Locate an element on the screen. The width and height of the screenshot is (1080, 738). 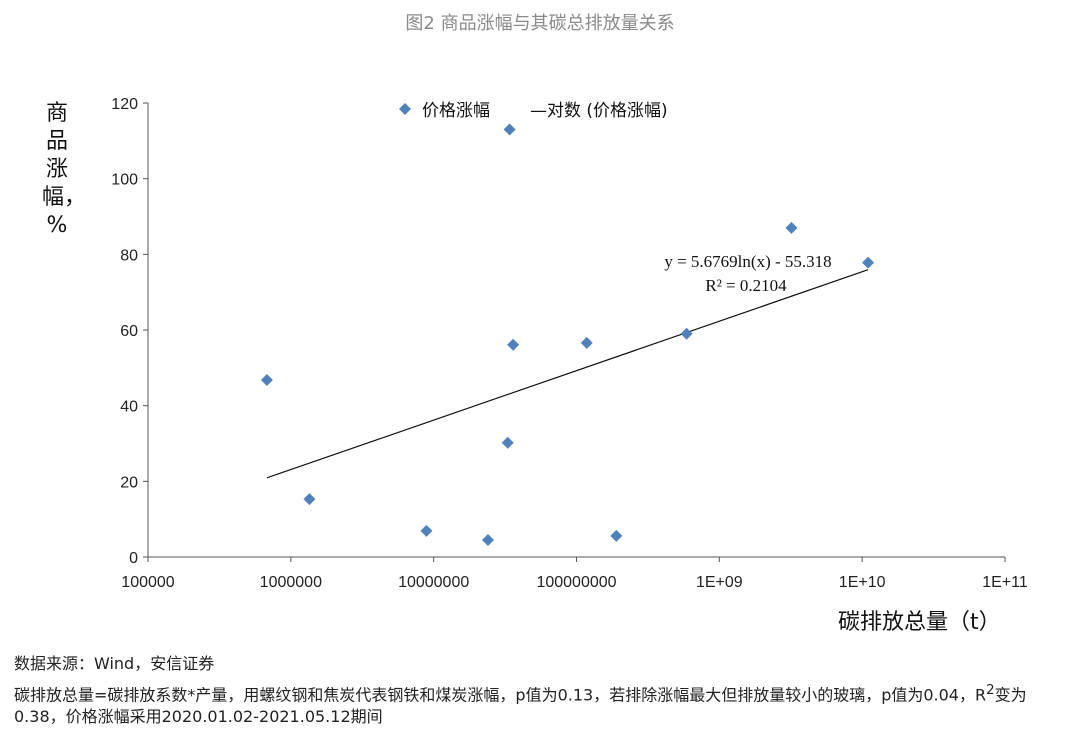
x-tick-label: 1E+11 is located at coordinates (1005, 582).